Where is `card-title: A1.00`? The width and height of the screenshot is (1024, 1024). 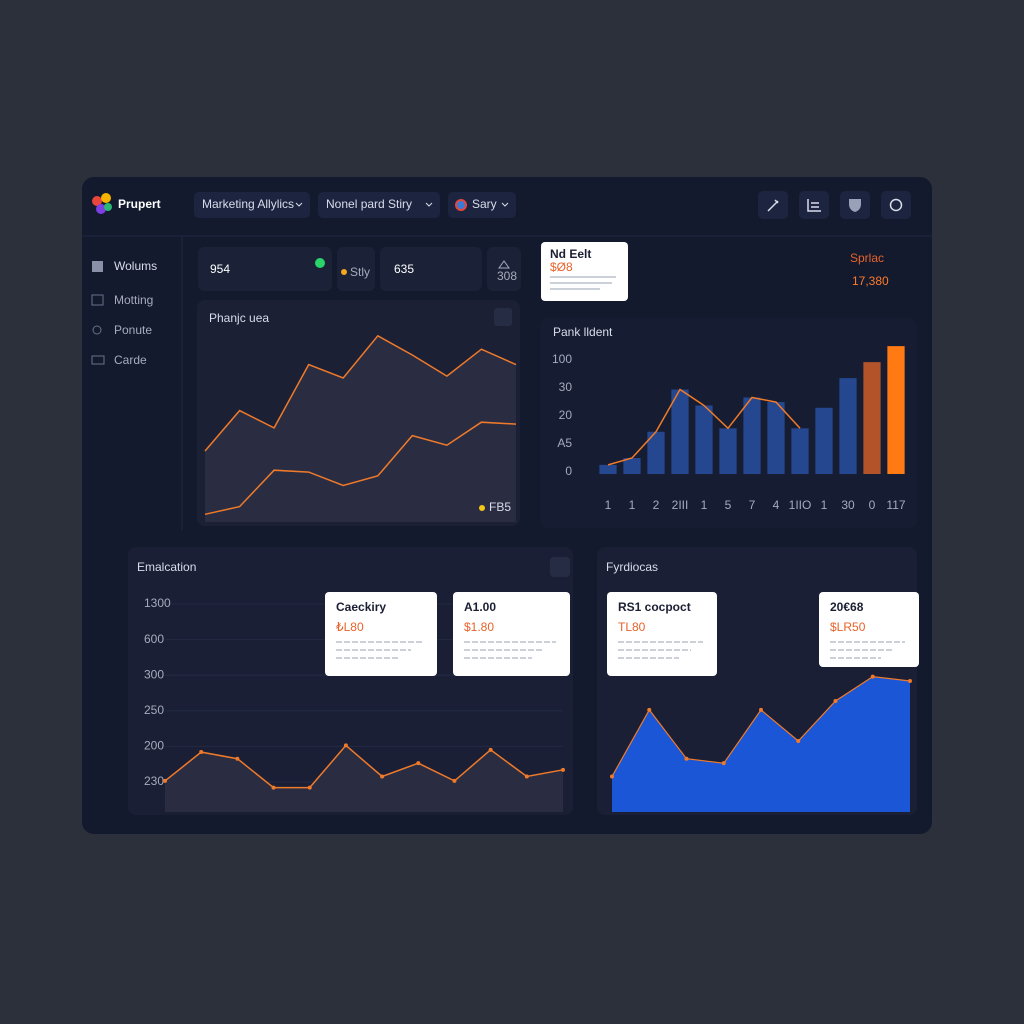 card-title: A1.00 is located at coordinates (480, 607).